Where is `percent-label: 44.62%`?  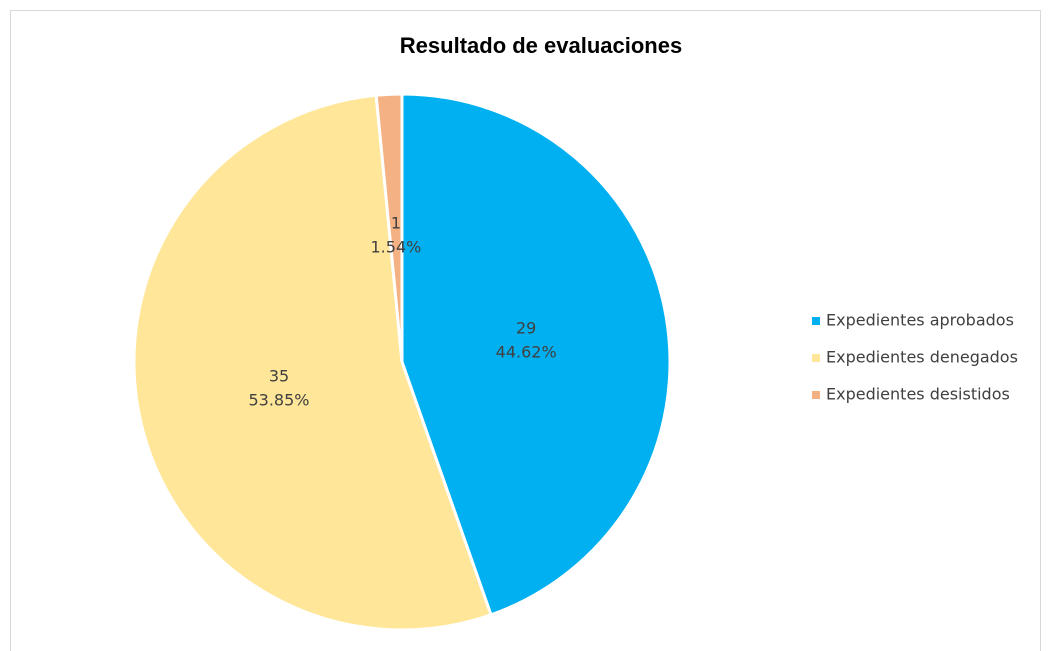 percent-label: 44.62% is located at coordinates (526, 351).